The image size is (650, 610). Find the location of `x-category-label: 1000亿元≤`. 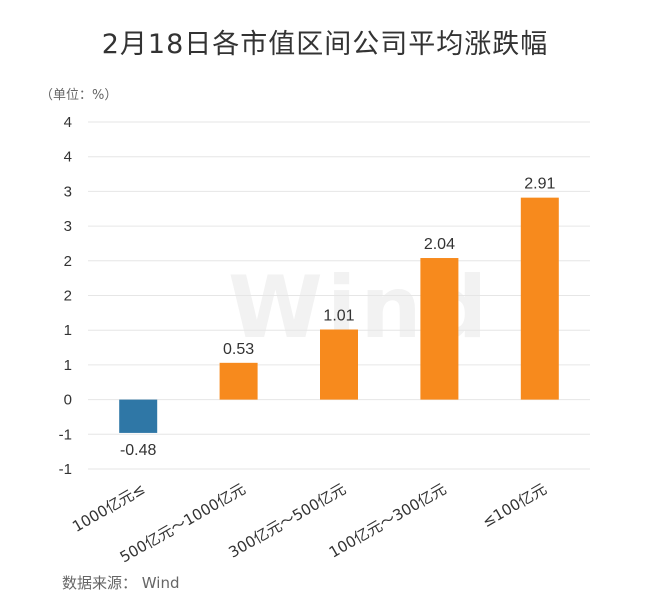

x-category-label: 1000亿元≤ is located at coordinates (108, 508).